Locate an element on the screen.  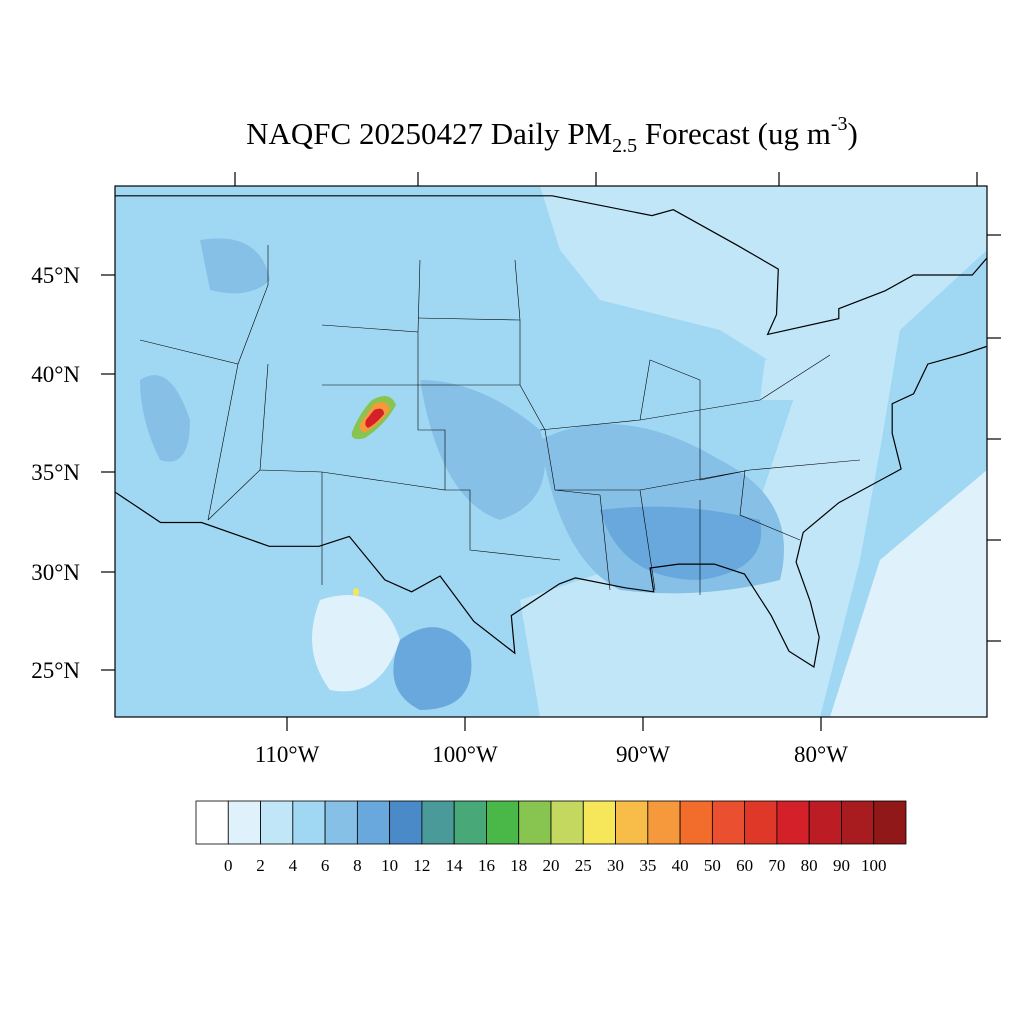
colorbar-label: 18 is located at coordinates (518, 865).